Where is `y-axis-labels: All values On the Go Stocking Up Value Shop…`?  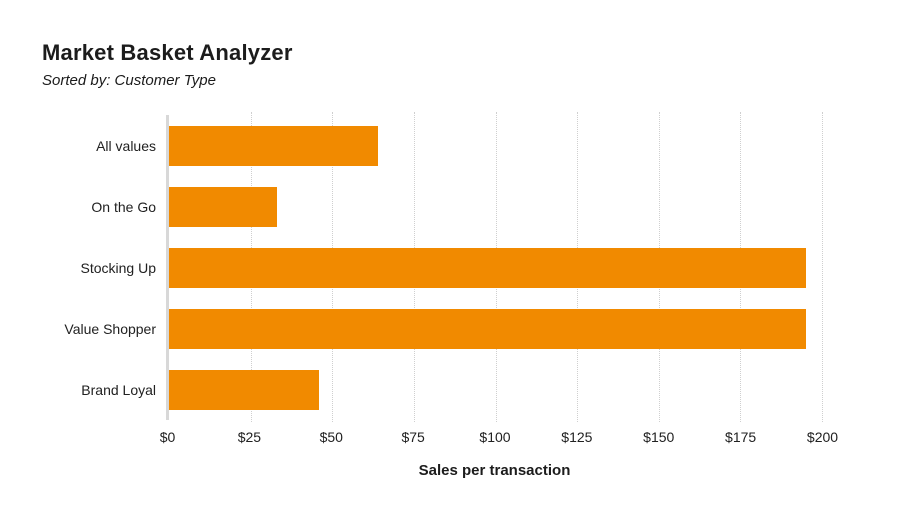 y-axis-labels: All values On the Go Stocking Up Value Shop… is located at coordinates (78, 267).